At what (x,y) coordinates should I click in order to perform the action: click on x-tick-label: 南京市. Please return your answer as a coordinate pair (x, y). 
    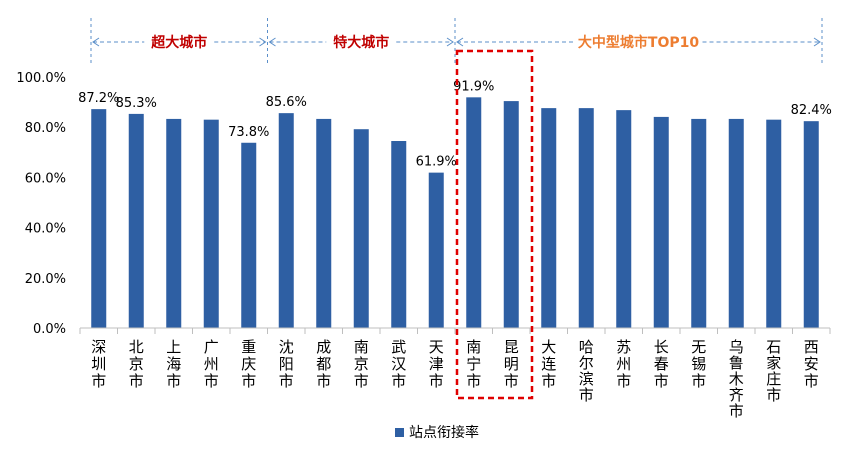
    Looking at the image, I should click on (361, 364).